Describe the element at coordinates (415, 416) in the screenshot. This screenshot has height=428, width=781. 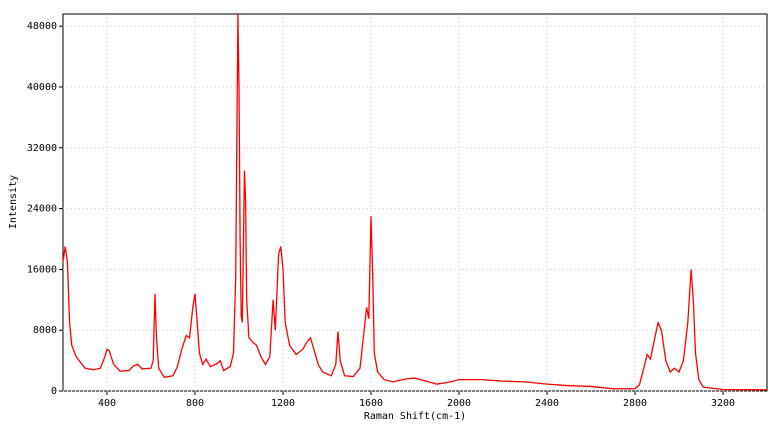
I see `x-axis-label: Raman Shift(cm-1)` at that location.